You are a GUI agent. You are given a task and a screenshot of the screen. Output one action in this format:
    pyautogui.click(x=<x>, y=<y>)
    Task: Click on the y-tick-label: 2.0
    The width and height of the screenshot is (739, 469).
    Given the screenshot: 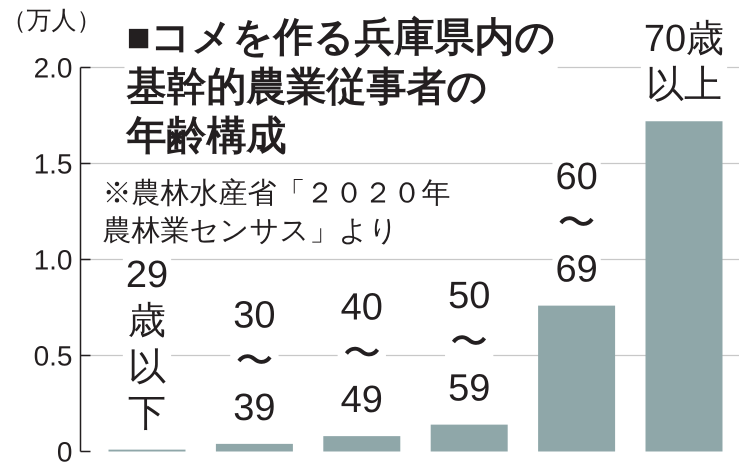 What is the action you would take?
    pyautogui.click(x=53, y=68)
    